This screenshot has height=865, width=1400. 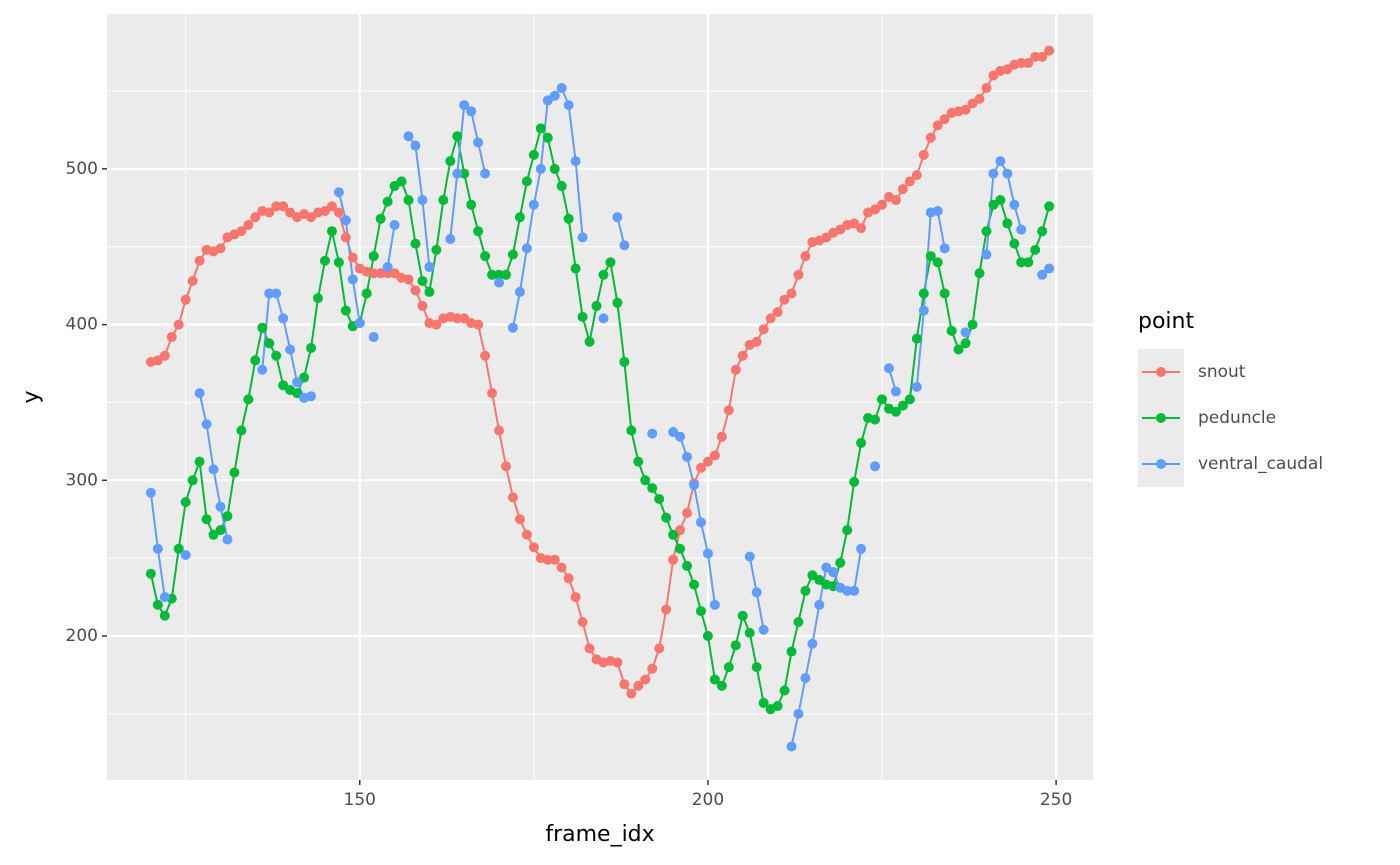 I want to click on legend-label: peduncle, so click(x=1237, y=418).